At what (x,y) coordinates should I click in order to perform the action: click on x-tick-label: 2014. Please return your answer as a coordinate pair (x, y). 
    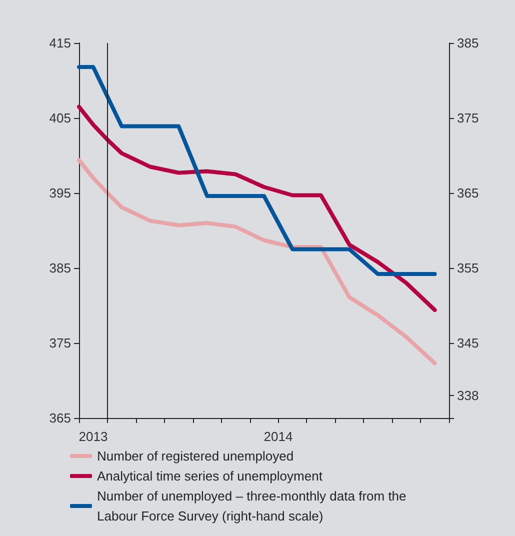
    Looking at the image, I should click on (278, 436).